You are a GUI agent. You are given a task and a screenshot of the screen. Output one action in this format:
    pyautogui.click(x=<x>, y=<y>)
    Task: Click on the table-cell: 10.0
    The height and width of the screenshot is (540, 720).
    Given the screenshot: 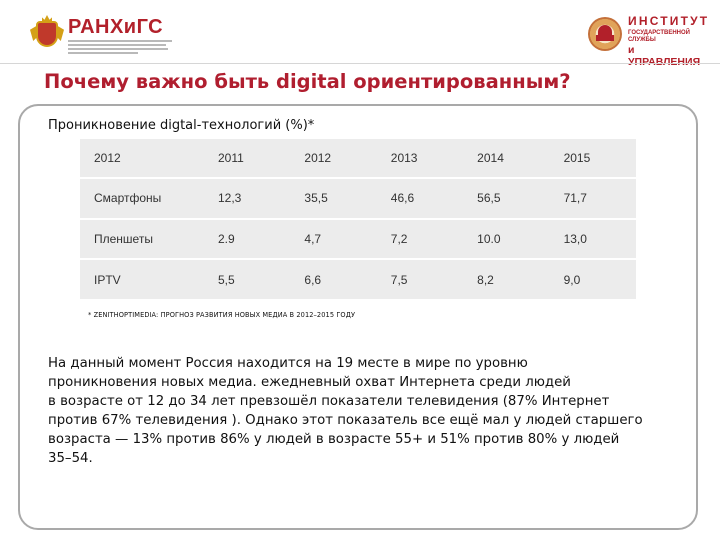 What is the action you would take?
    pyautogui.click(x=506, y=238)
    